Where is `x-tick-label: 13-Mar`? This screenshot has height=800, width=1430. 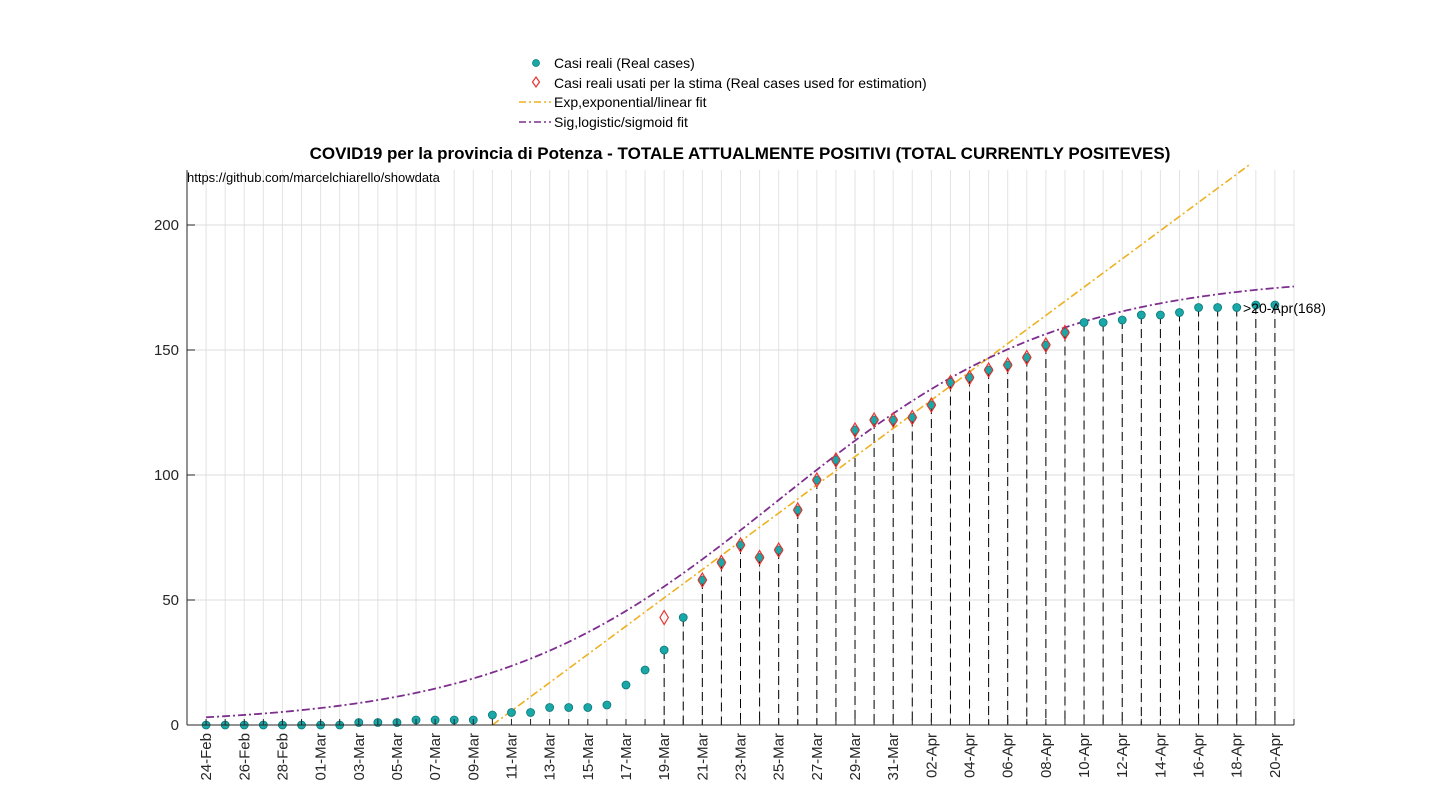
x-tick-label: 13-Mar is located at coordinates (550, 757).